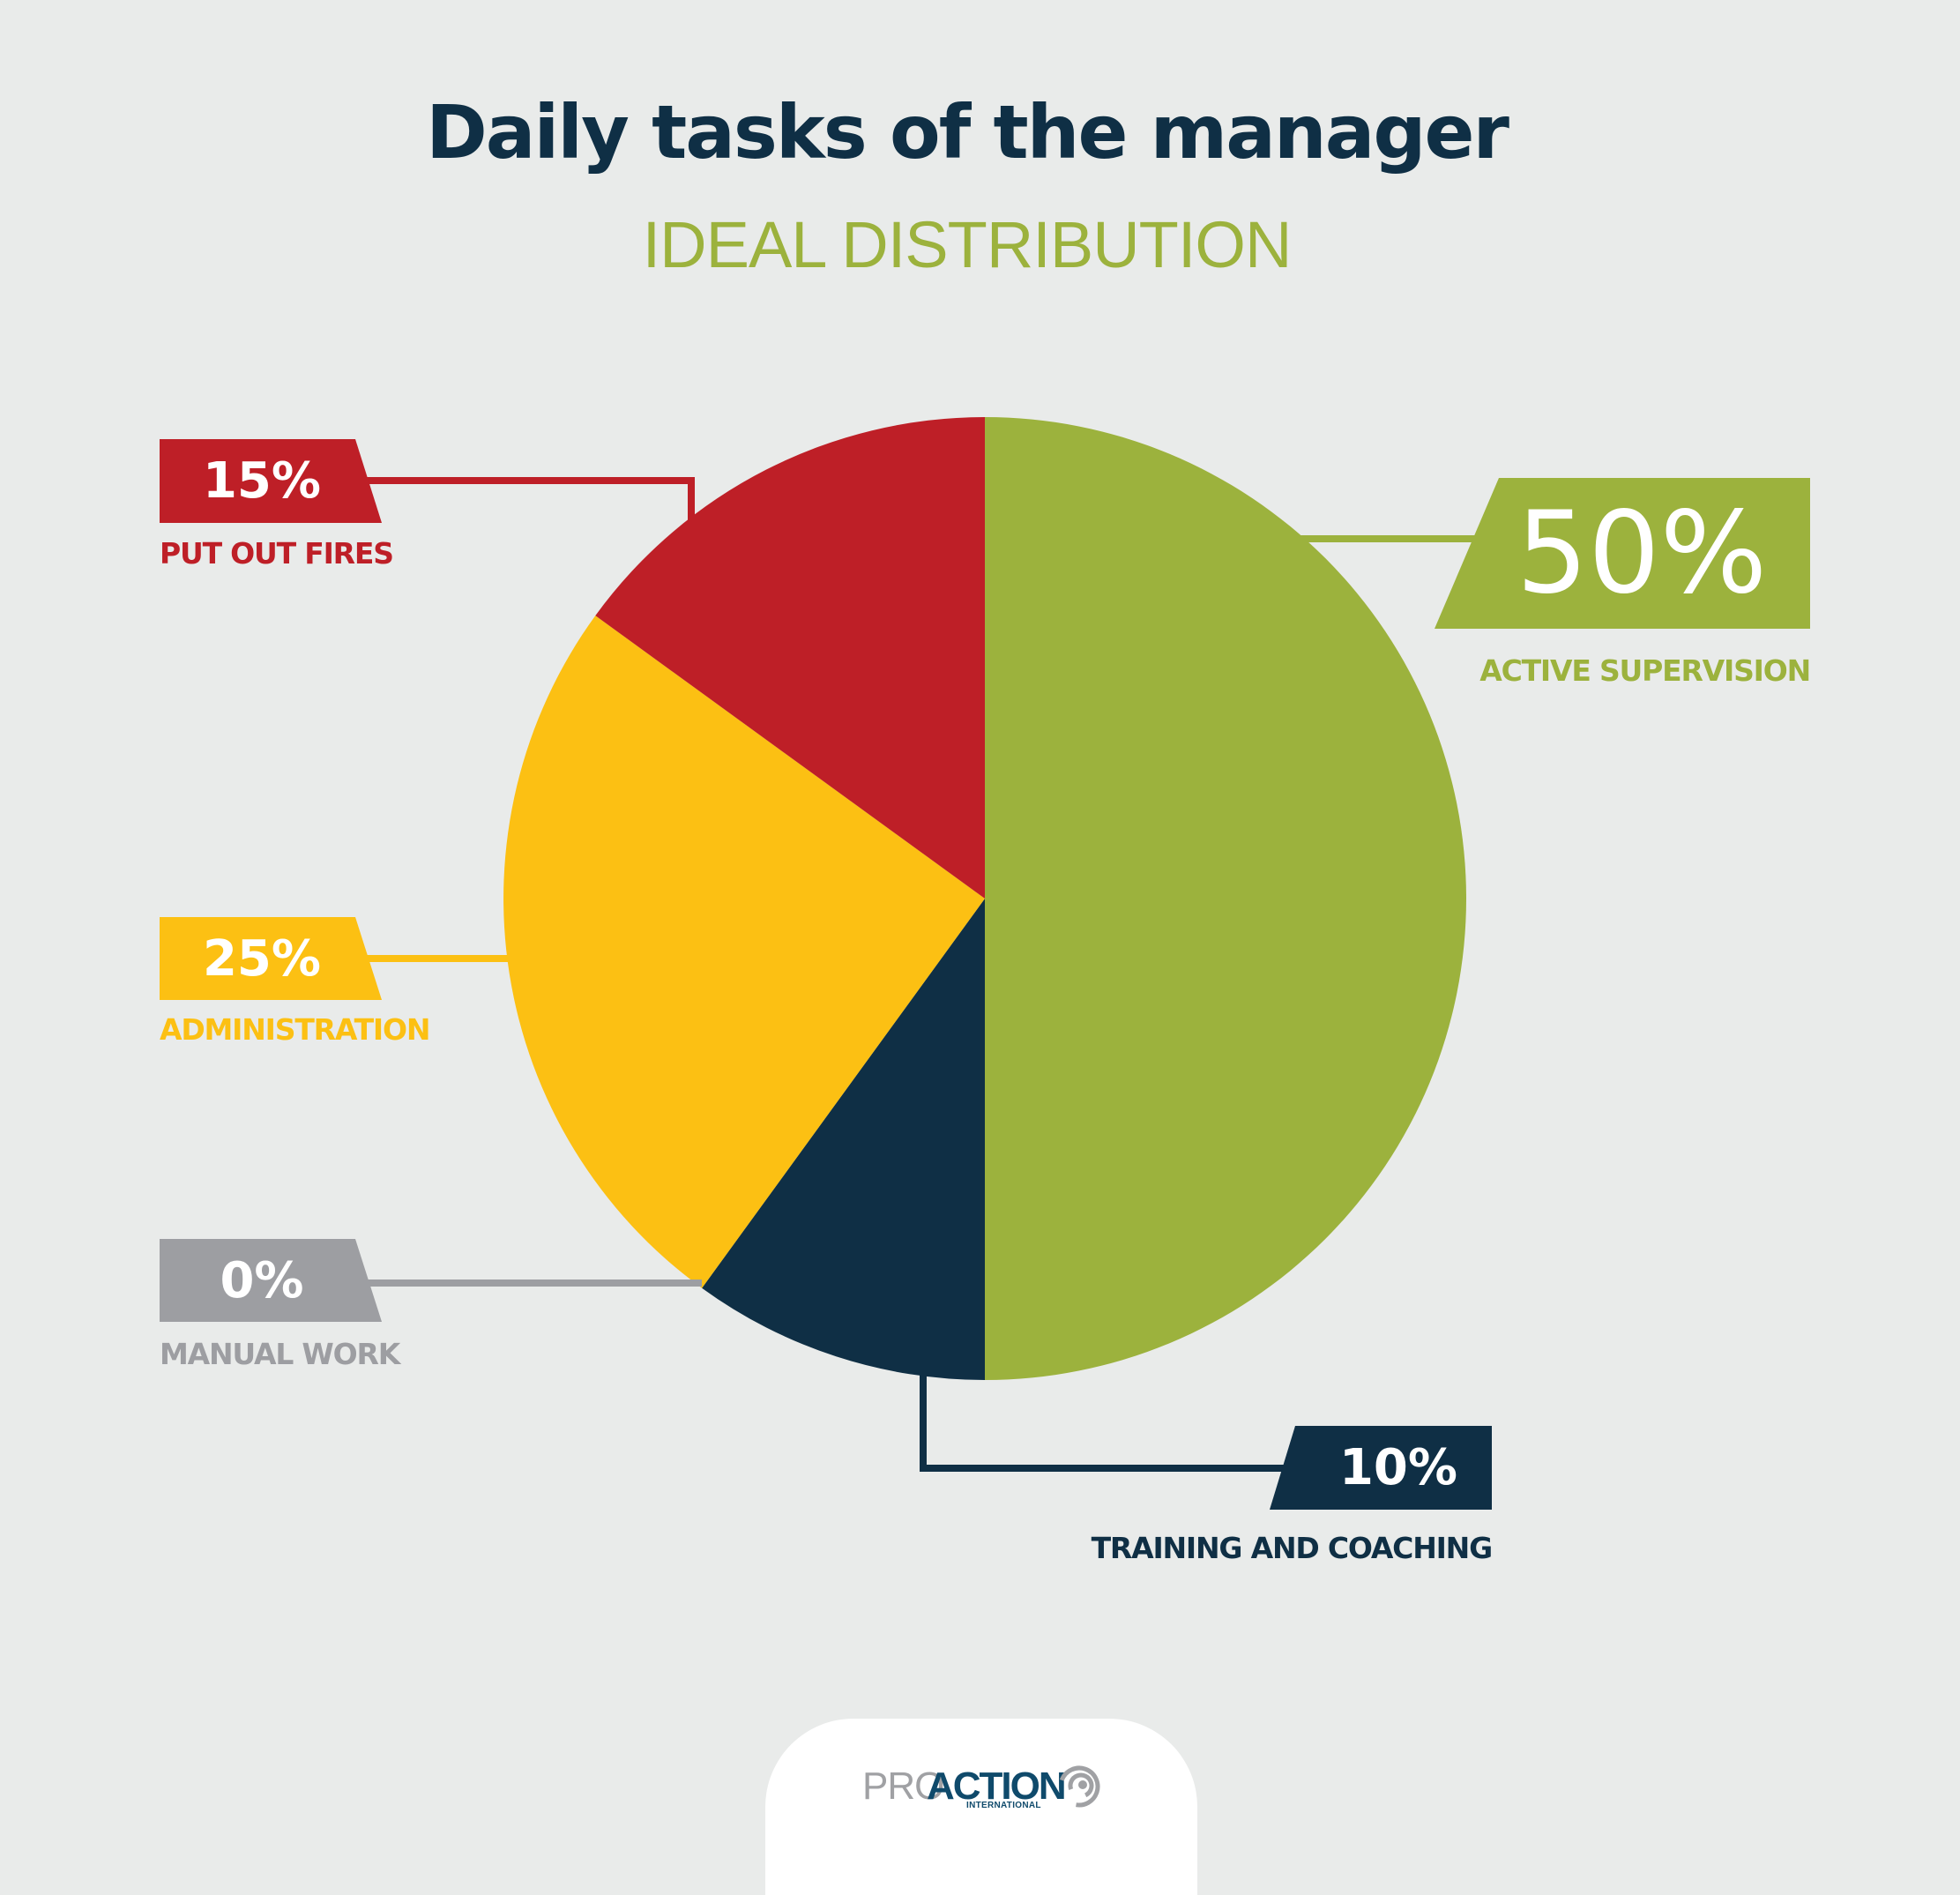 The width and height of the screenshot is (1960, 1895). I want to click on label-administration: ADMINISTRATION, so click(295, 1029).